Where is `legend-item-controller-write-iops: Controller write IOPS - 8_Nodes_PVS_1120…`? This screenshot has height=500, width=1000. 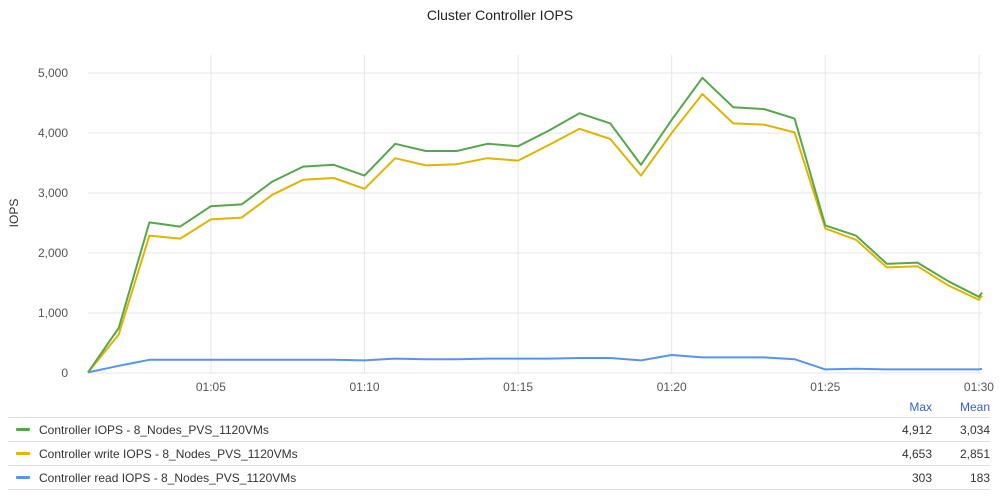
legend-item-controller-write-iops: Controller write IOPS - 8_Nodes_PVS_1120… is located at coordinates (499, 453).